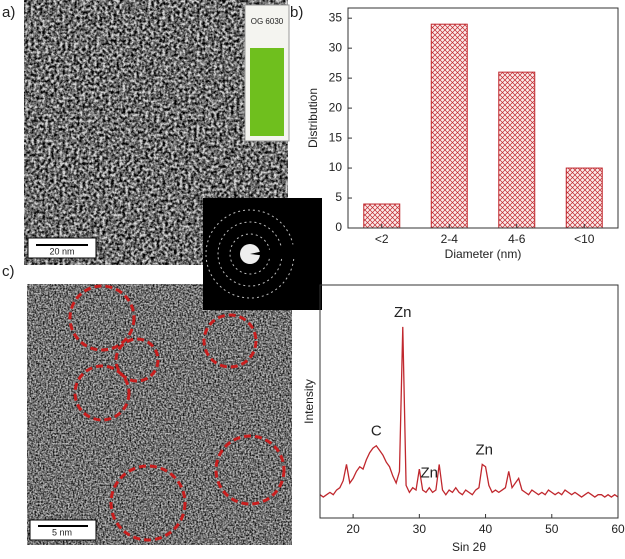  I want to click on scale-bar-box, so click(62, 248).